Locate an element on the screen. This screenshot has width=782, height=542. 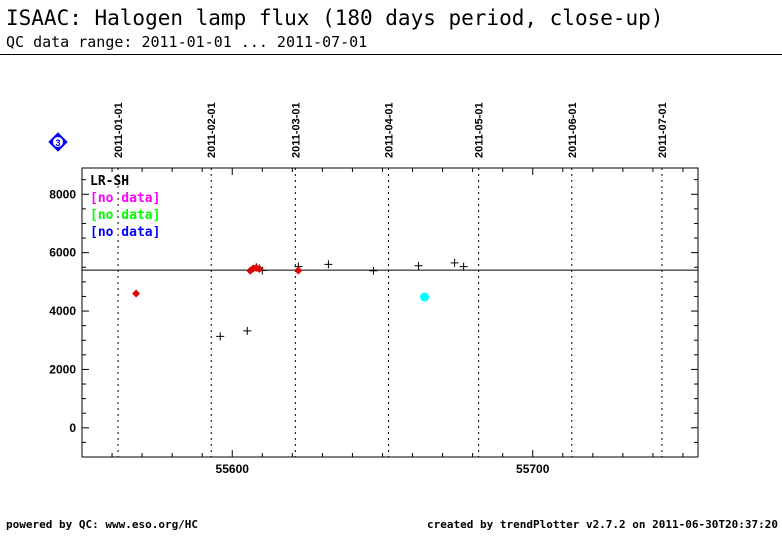
badge-label: 3 is located at coordinates (57, 143).